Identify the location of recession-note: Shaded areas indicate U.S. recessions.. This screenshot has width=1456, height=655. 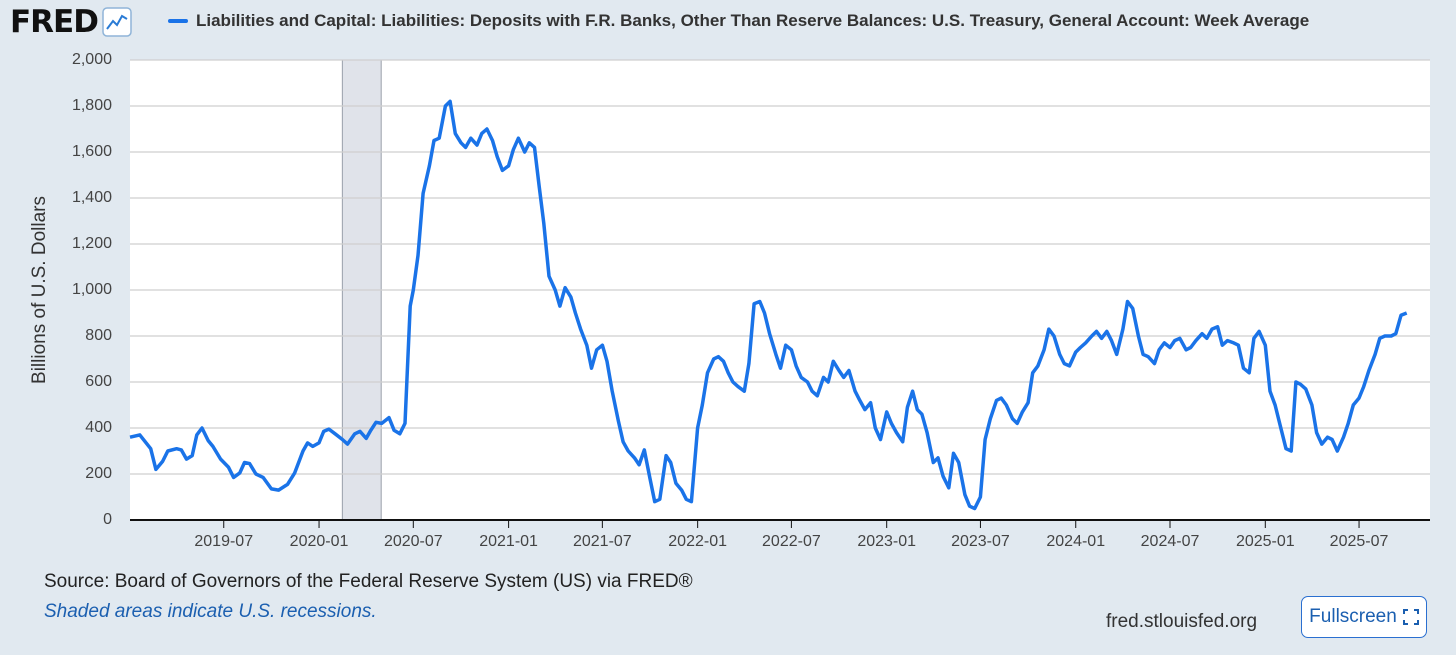
(210, 611).